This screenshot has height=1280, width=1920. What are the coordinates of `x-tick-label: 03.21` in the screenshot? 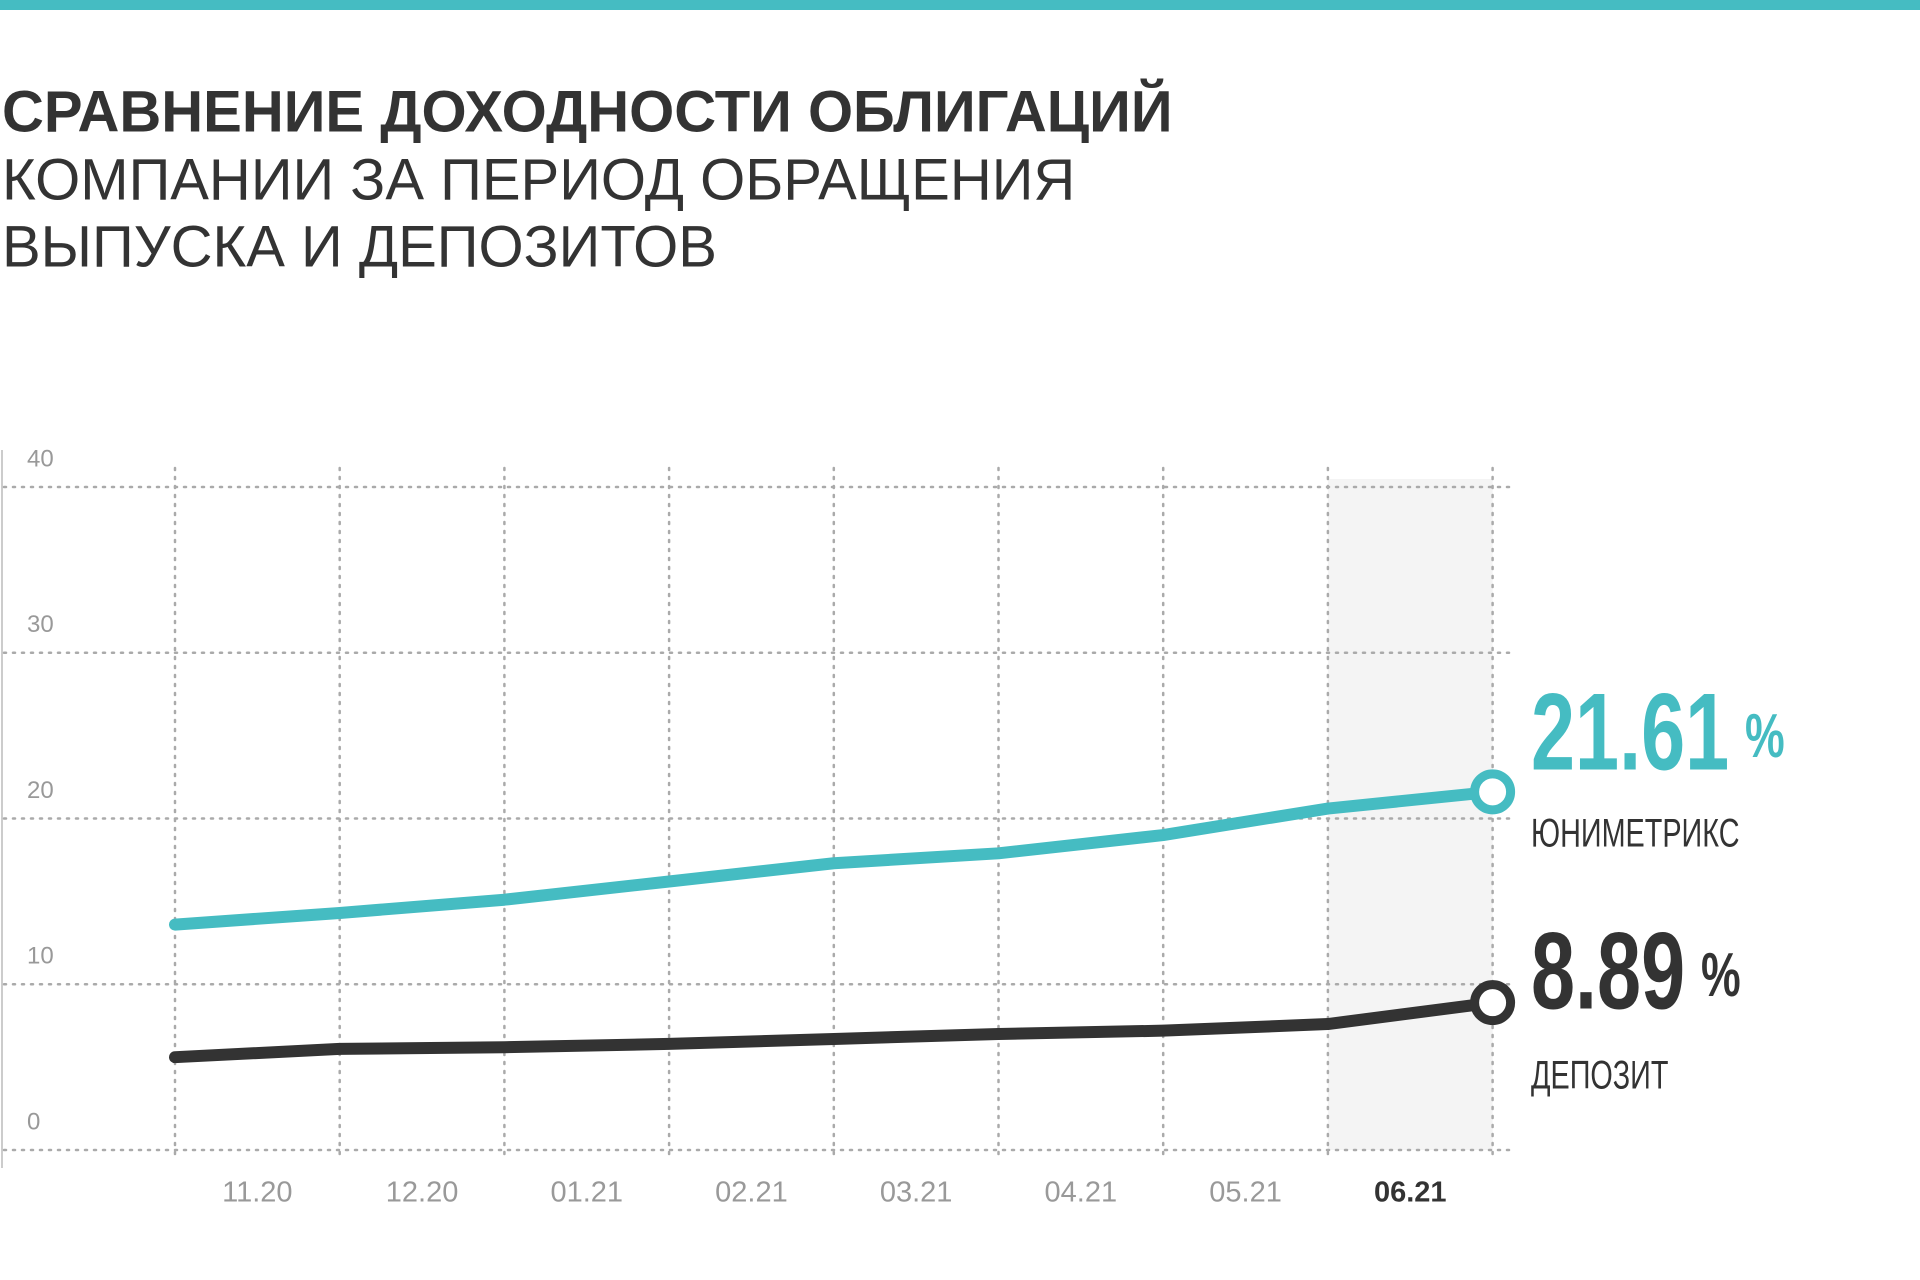 It's located at (916, 1193).